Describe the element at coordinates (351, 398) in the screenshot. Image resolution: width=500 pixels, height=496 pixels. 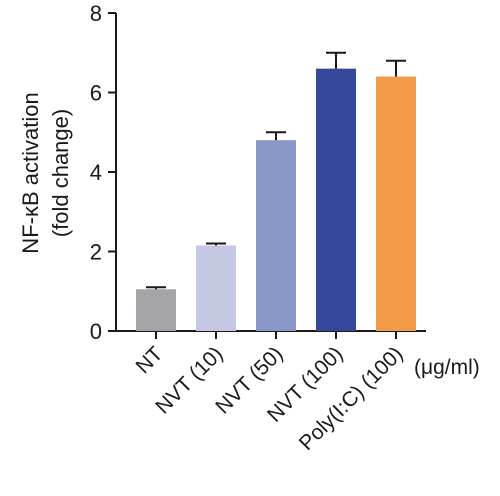
I see `category-label: Poly(I:C) (100)` at that location.